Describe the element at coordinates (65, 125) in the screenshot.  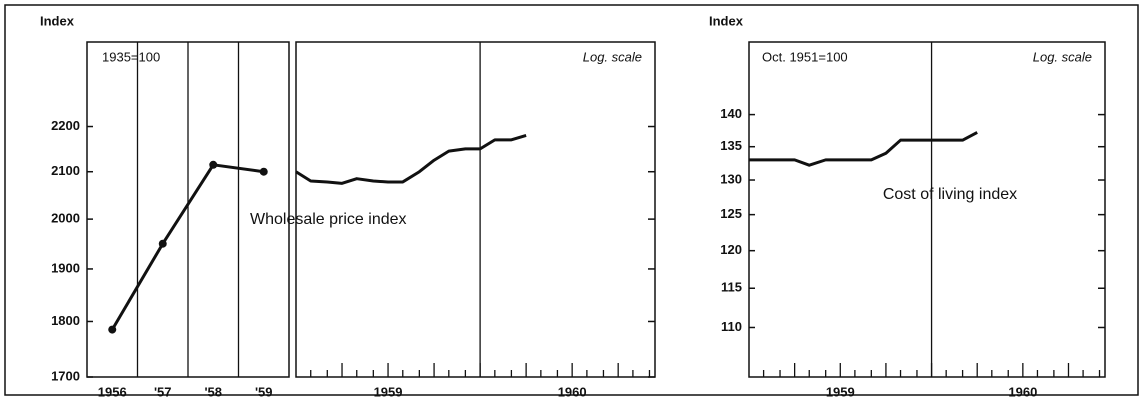
I see `y-tick-label: 2200` at that location.